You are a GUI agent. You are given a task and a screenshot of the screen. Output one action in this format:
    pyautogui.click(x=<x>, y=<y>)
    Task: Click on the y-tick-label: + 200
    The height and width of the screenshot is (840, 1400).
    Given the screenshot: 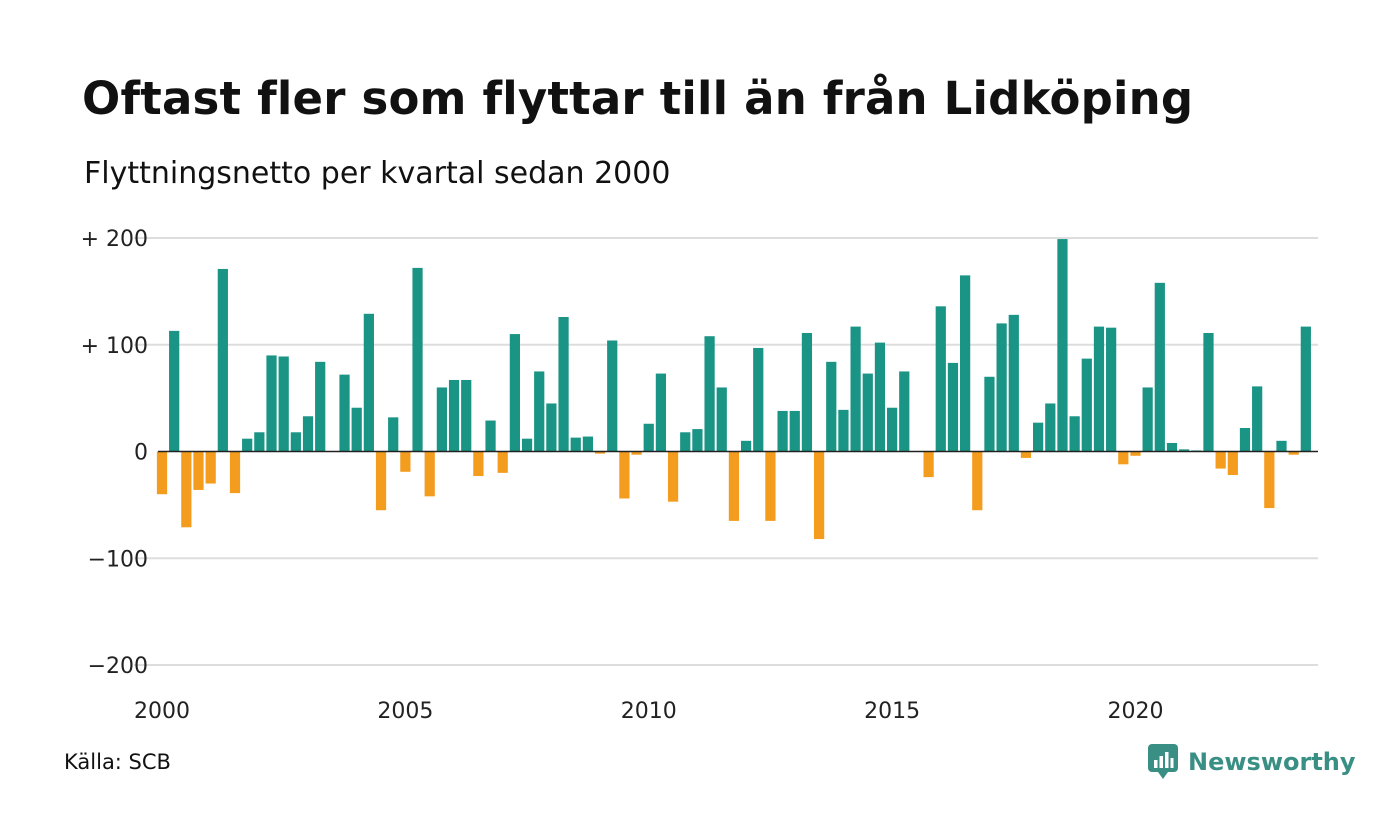 What is the action you would take?
    pyautogui.click(x=114, y=239)
    